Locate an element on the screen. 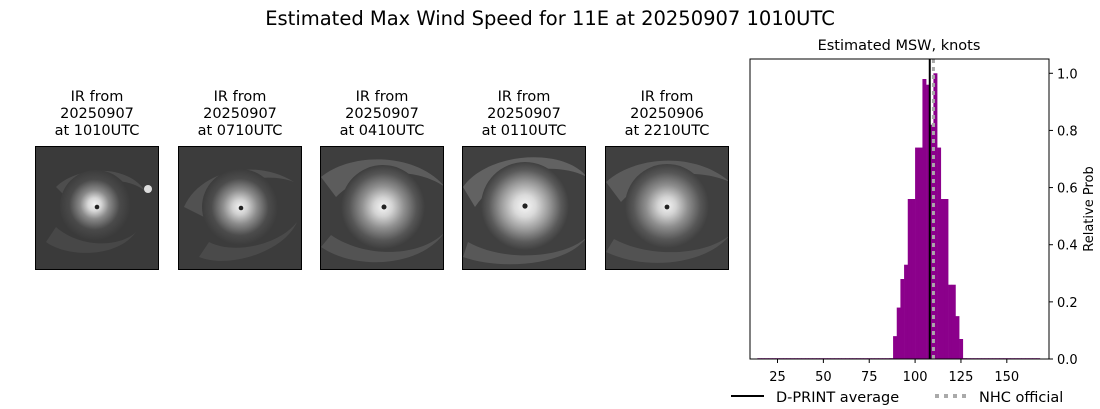  ir-image-5-title: IR from 20250906 at 2210UTC is located at coordinates (667, 114).